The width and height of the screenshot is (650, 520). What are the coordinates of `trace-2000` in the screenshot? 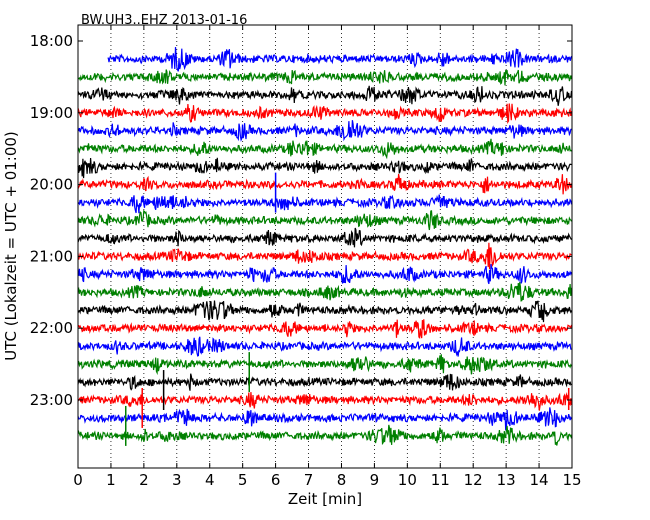 It's located at (325, 184).